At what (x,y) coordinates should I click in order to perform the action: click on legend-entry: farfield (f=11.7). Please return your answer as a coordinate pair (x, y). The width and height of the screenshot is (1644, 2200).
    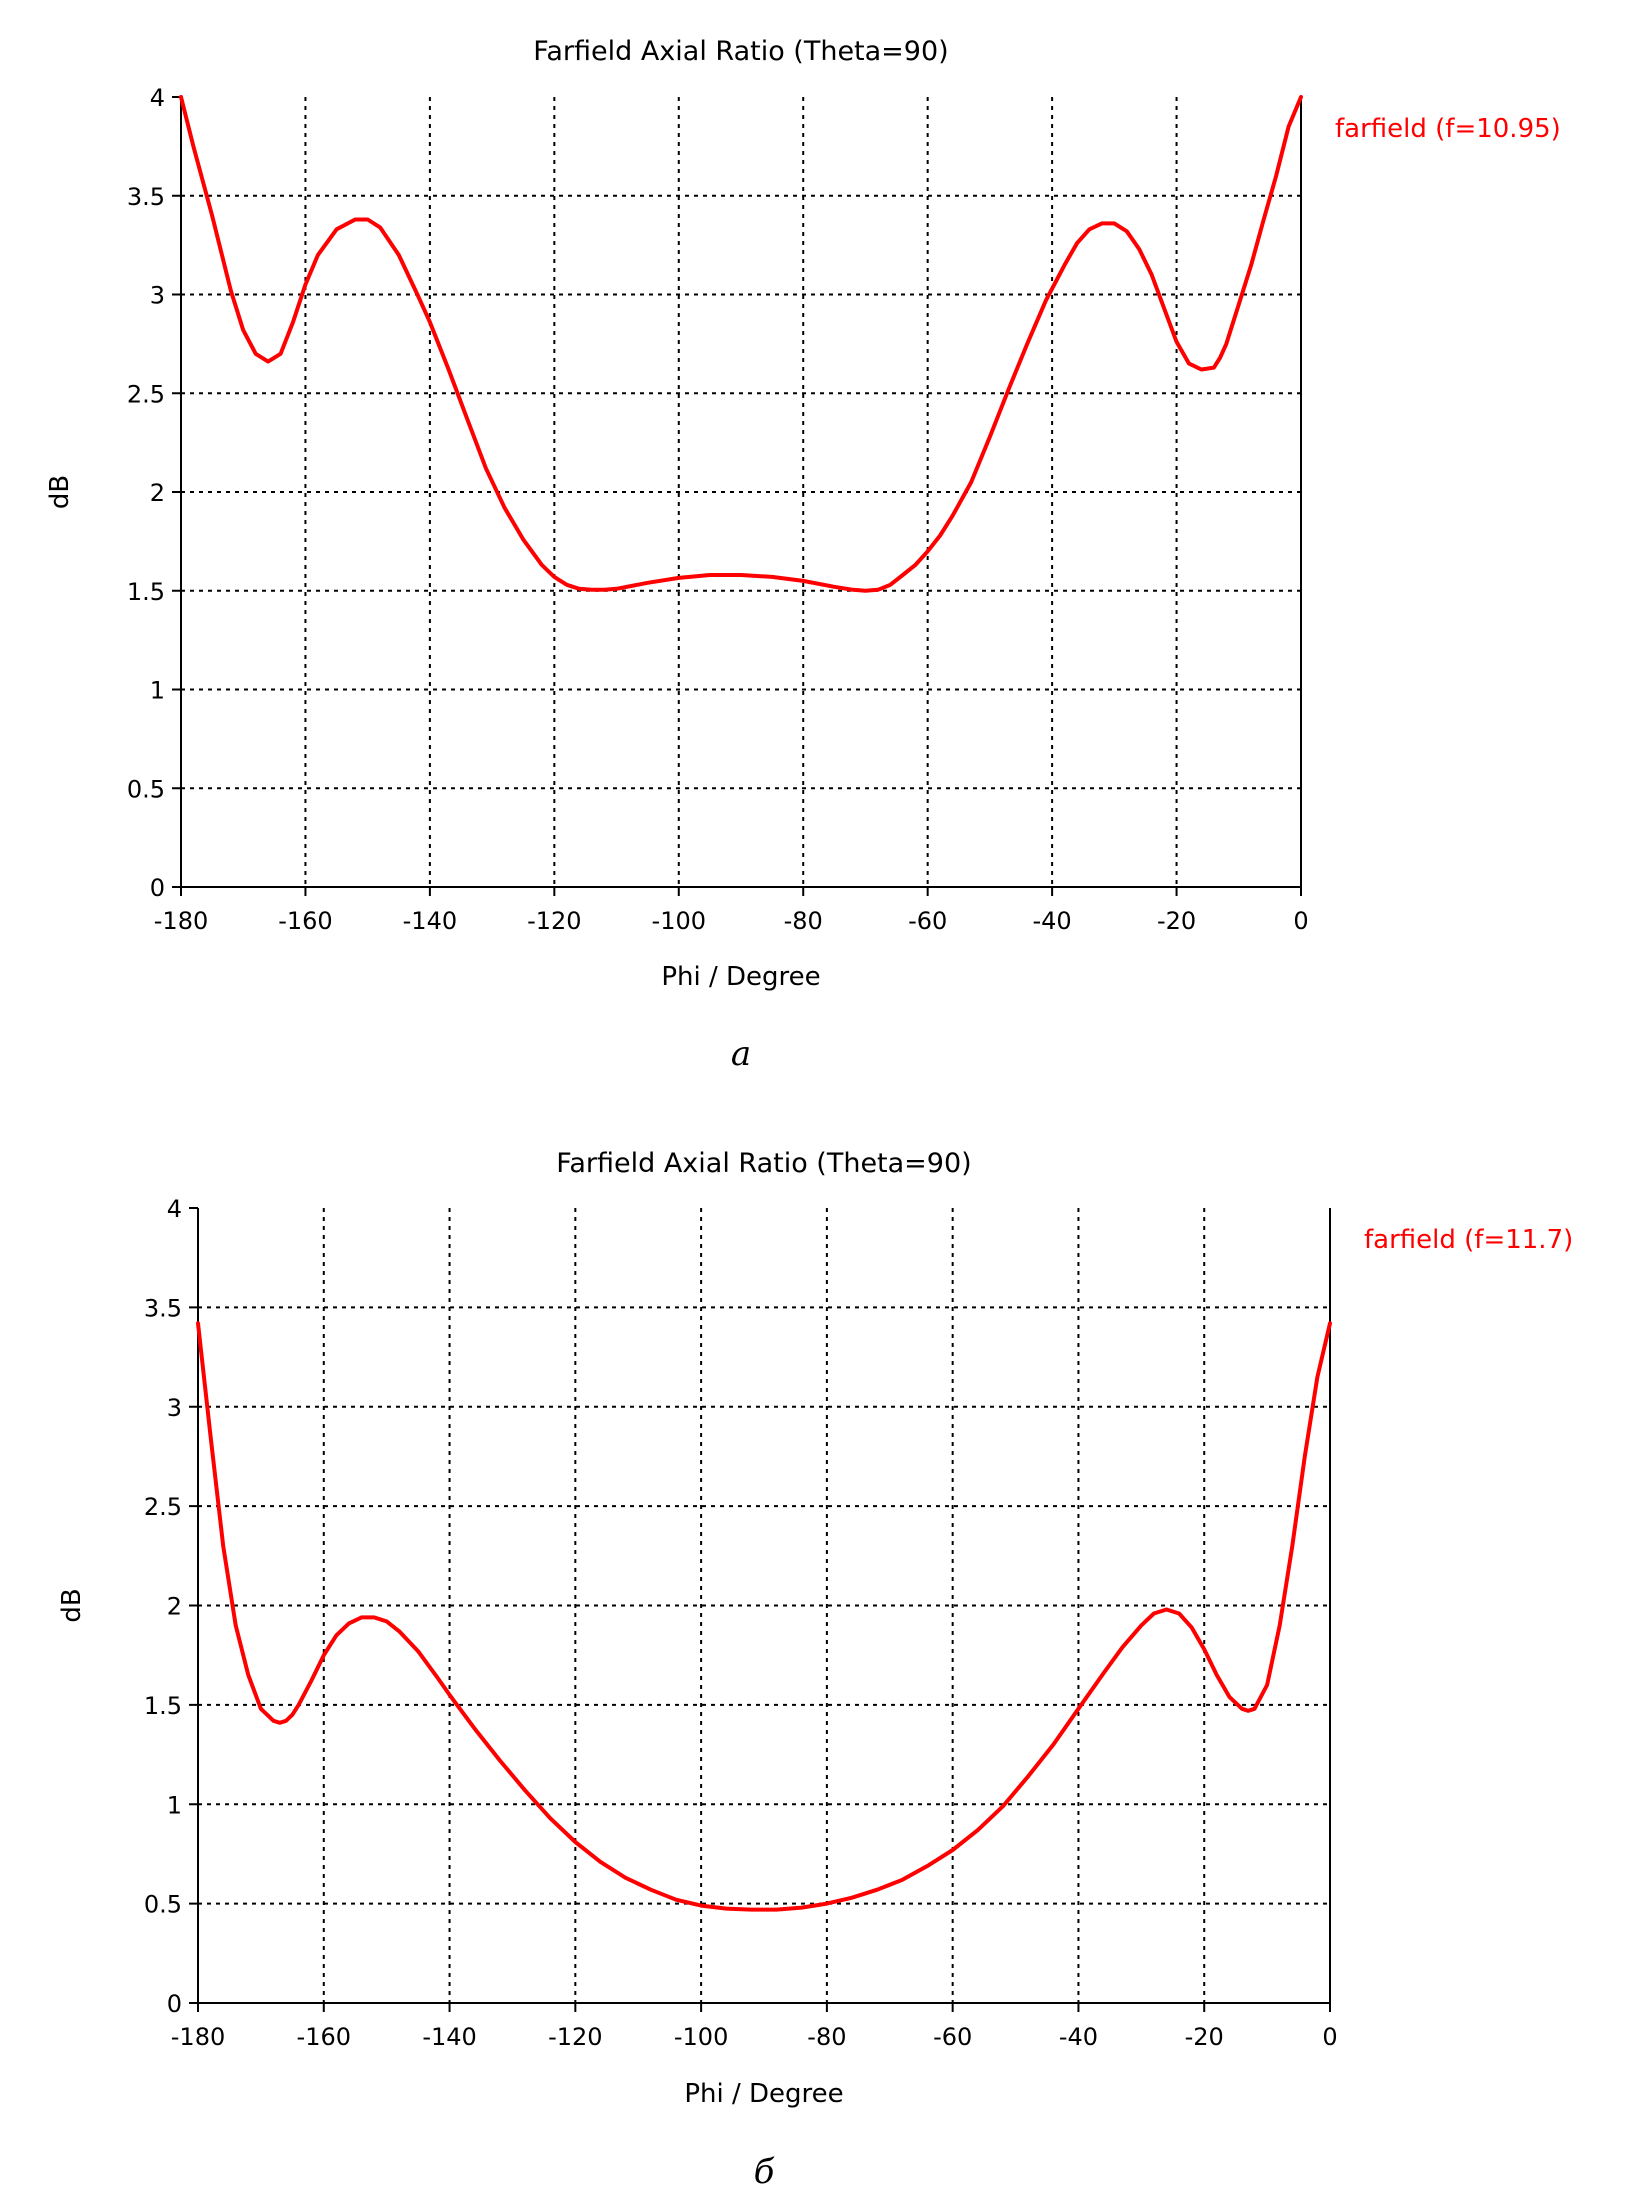
    Looking at the image, I should click on (1468, 1240).